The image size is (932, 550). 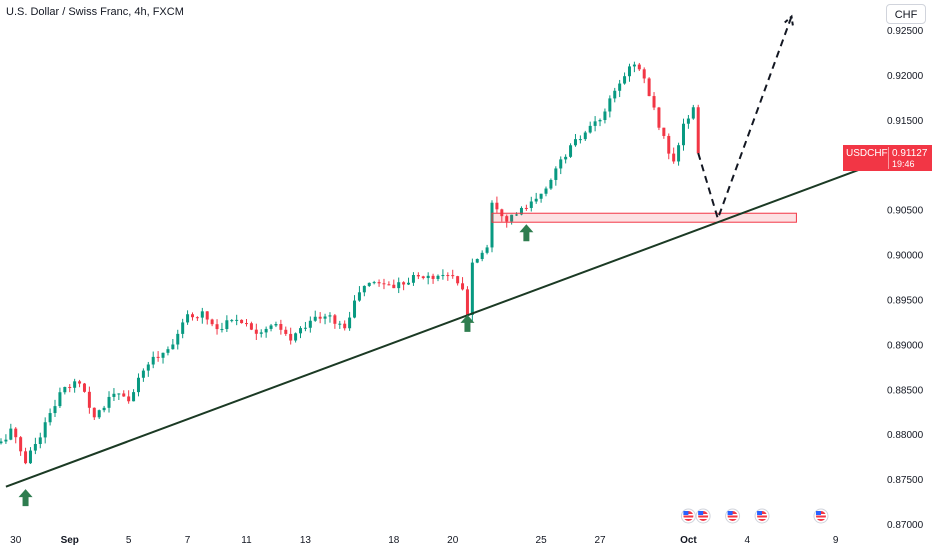 I want to click on price-tick-label: 0.88000, so click(x=905, y=435).